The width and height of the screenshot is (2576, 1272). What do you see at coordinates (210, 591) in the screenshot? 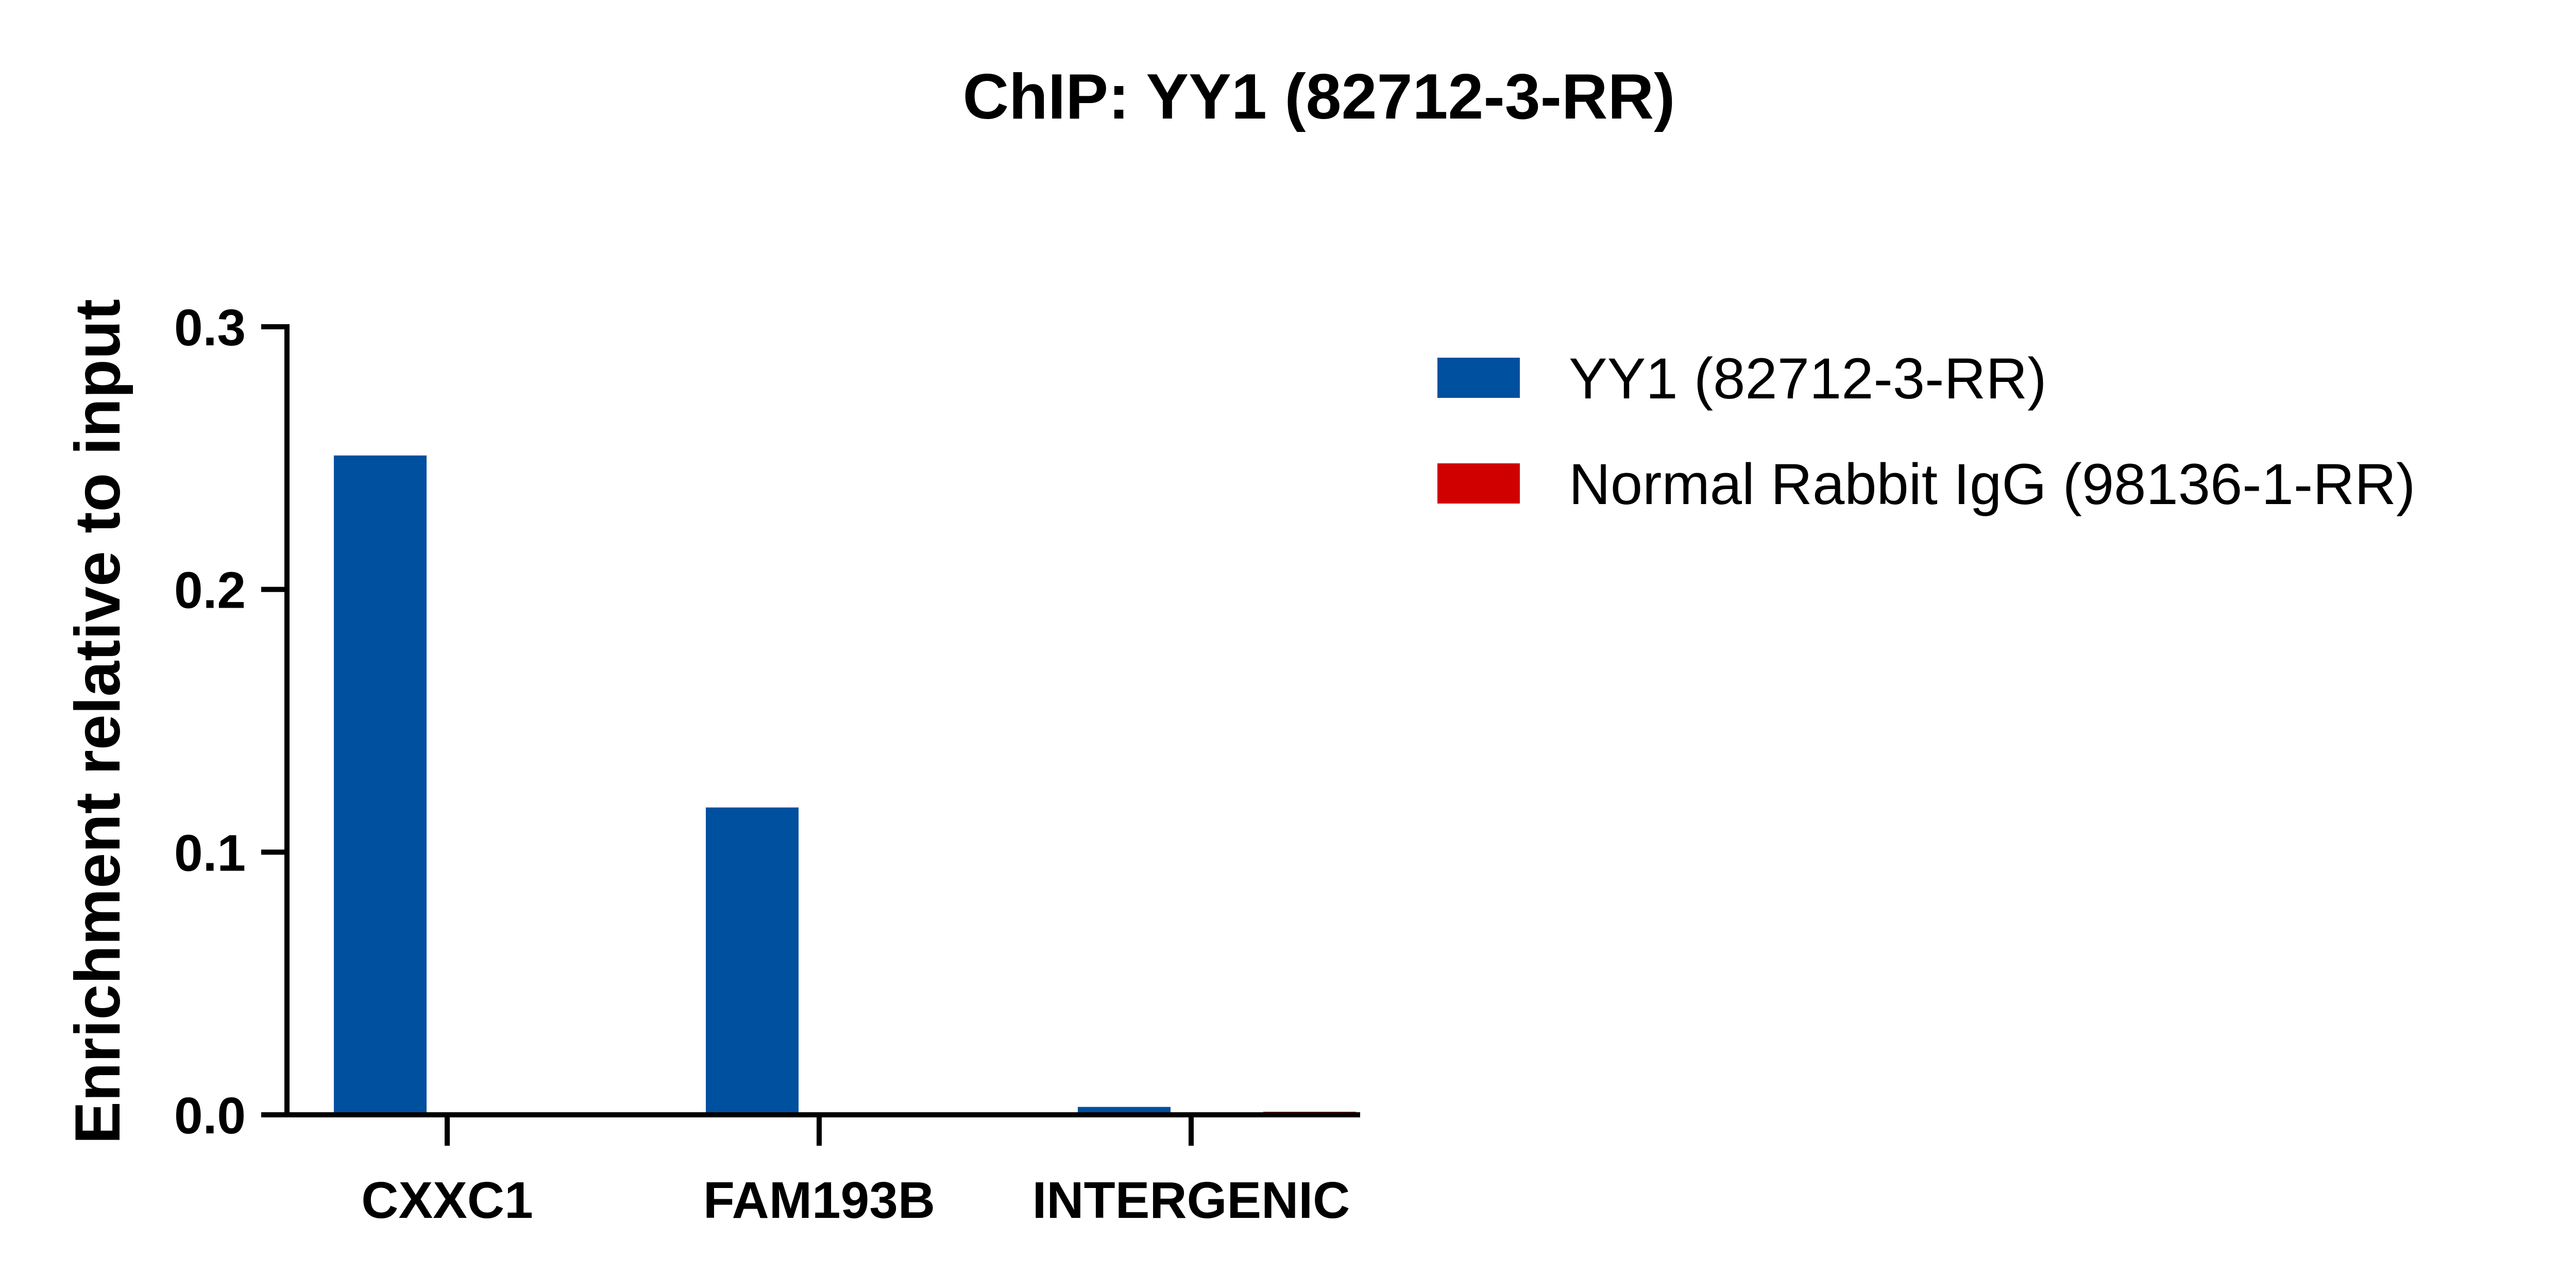
I see `y-tick-label: 0.2` at bounding box center [210, 591].